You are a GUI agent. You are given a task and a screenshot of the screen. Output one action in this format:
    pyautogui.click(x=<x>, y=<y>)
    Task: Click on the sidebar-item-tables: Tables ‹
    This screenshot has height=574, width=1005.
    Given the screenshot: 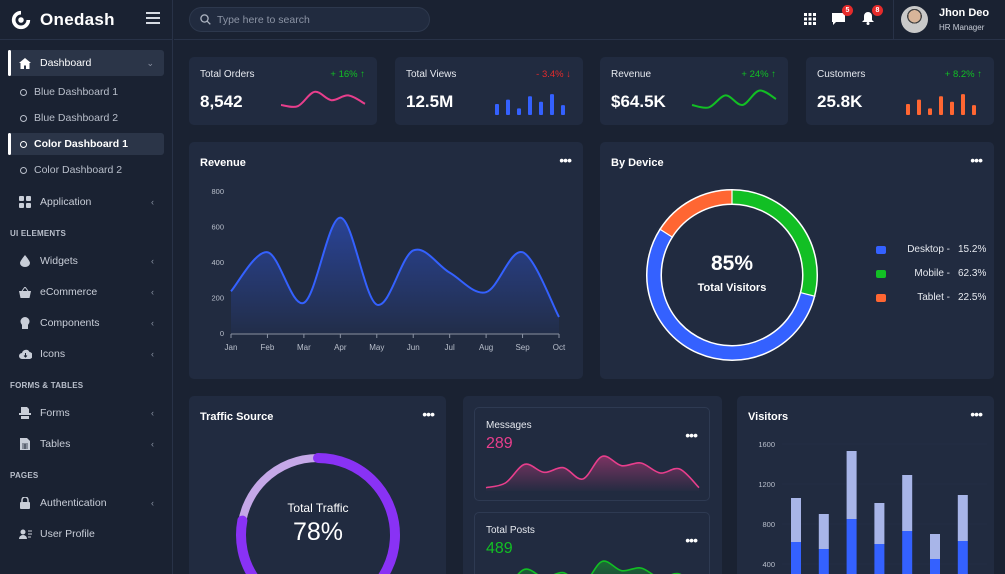 What is the action you would take?
    pyautogui.click(x=86, y=444)
    